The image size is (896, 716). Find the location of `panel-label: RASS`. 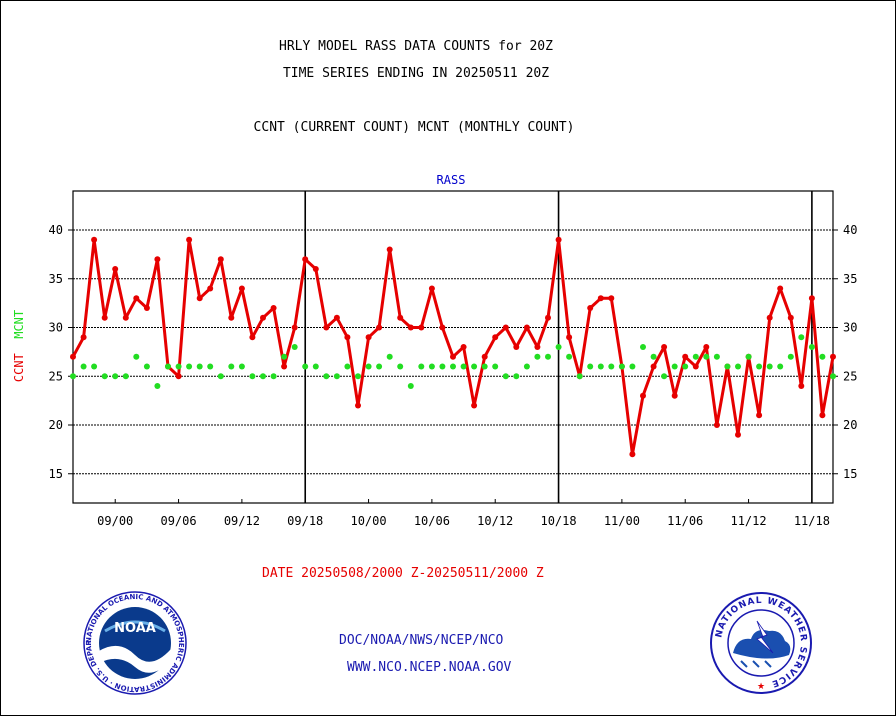

panel-label: RASS is located at coordinates (451, 180).